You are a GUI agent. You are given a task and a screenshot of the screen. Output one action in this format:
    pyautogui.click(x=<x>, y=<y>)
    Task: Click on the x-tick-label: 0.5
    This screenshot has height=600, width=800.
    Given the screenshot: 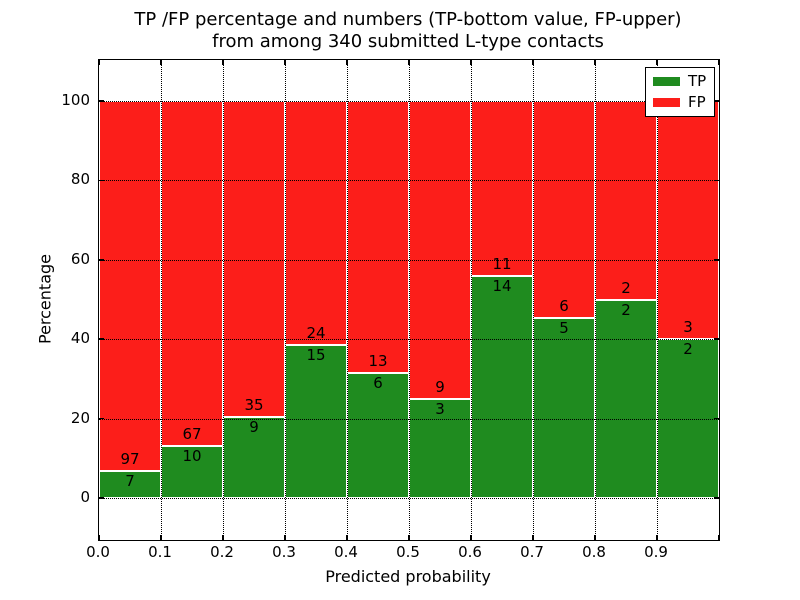 What is the action you would take?
    pyautogui.click(x=408, y=552)
    